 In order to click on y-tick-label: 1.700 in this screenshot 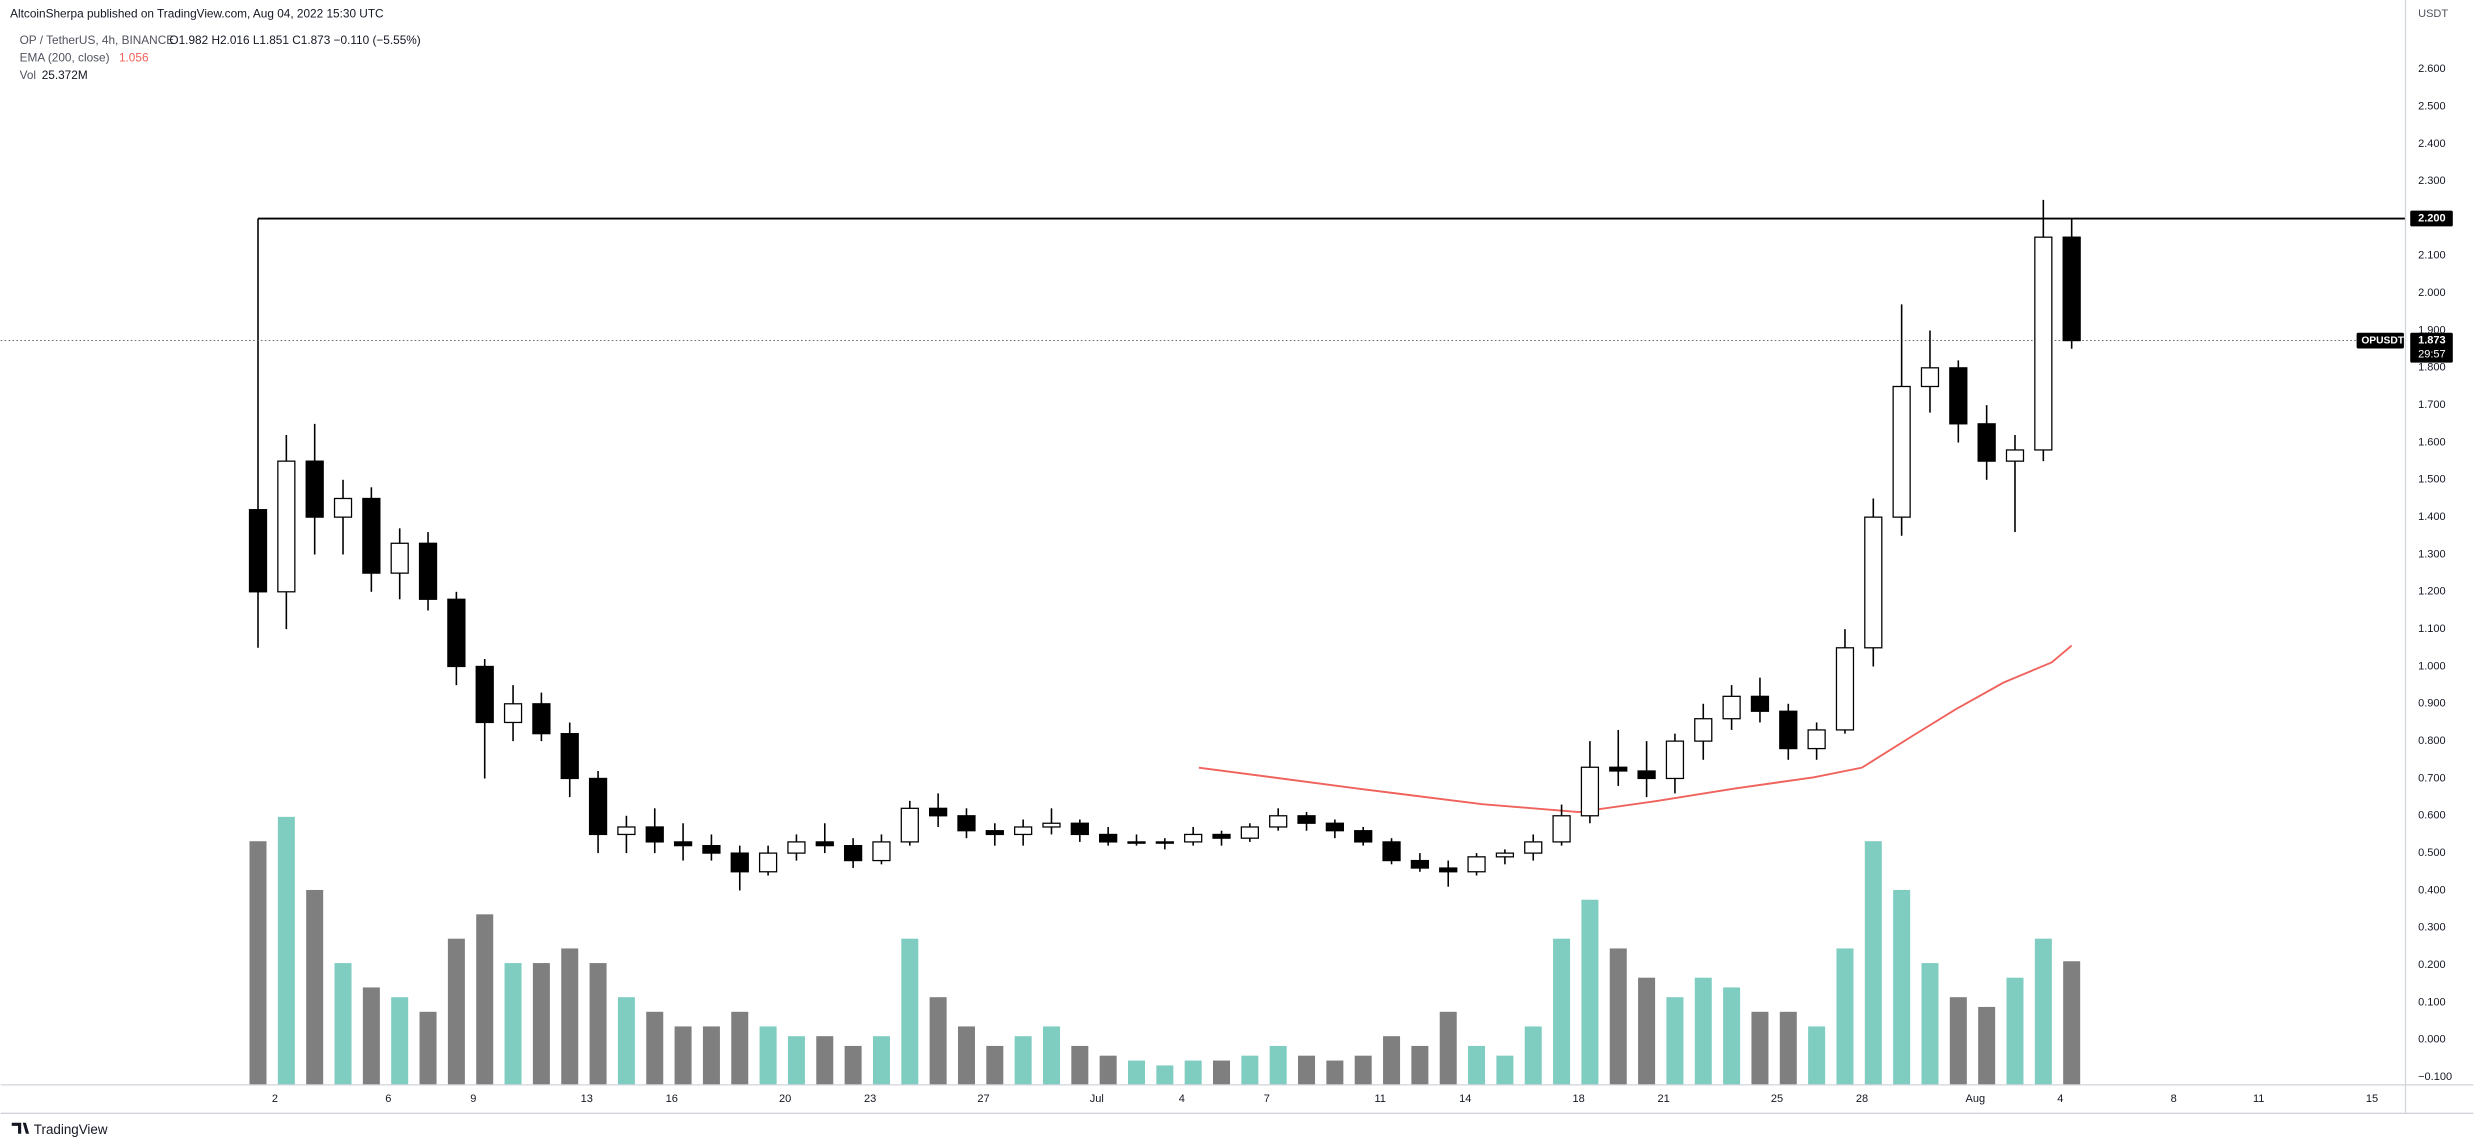, I will do `click(2432, 405)`.